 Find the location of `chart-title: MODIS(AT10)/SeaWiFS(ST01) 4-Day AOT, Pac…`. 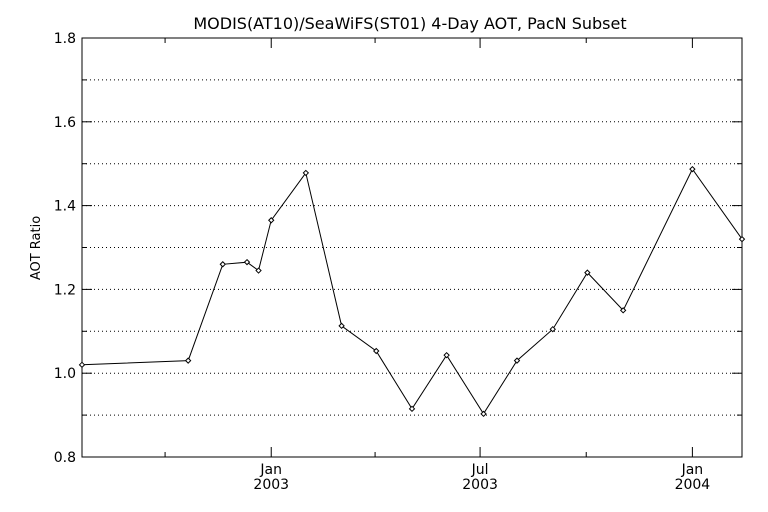

chart-title: MODIS(AT10)/SeaWiFS(ST01) 4-Day AOT, Pac… is located at coordinates (409, 23).